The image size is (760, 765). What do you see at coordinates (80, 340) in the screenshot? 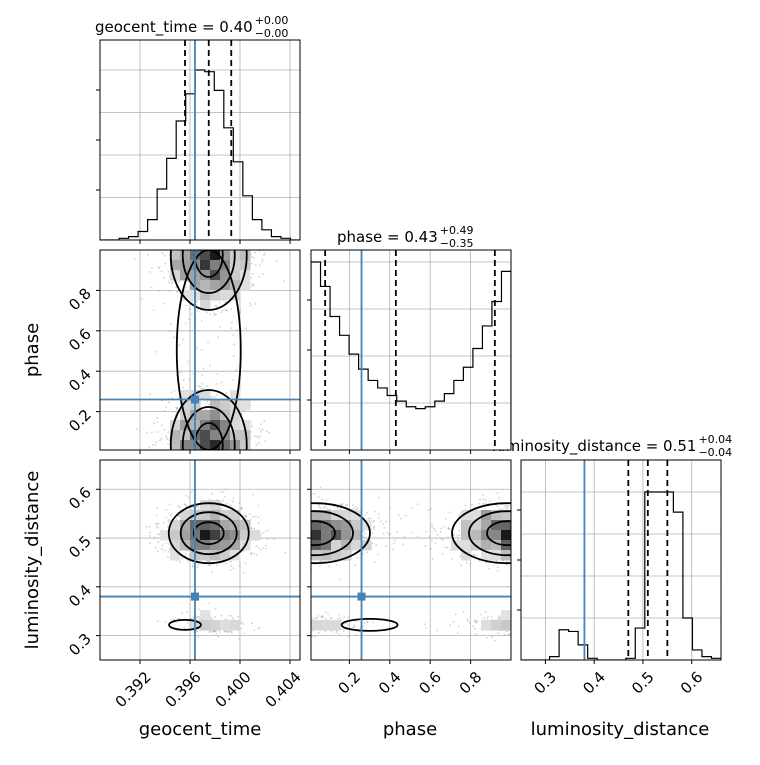
I see `ytick-label-phase-2: 0.6` at bounding box center [80, 340].